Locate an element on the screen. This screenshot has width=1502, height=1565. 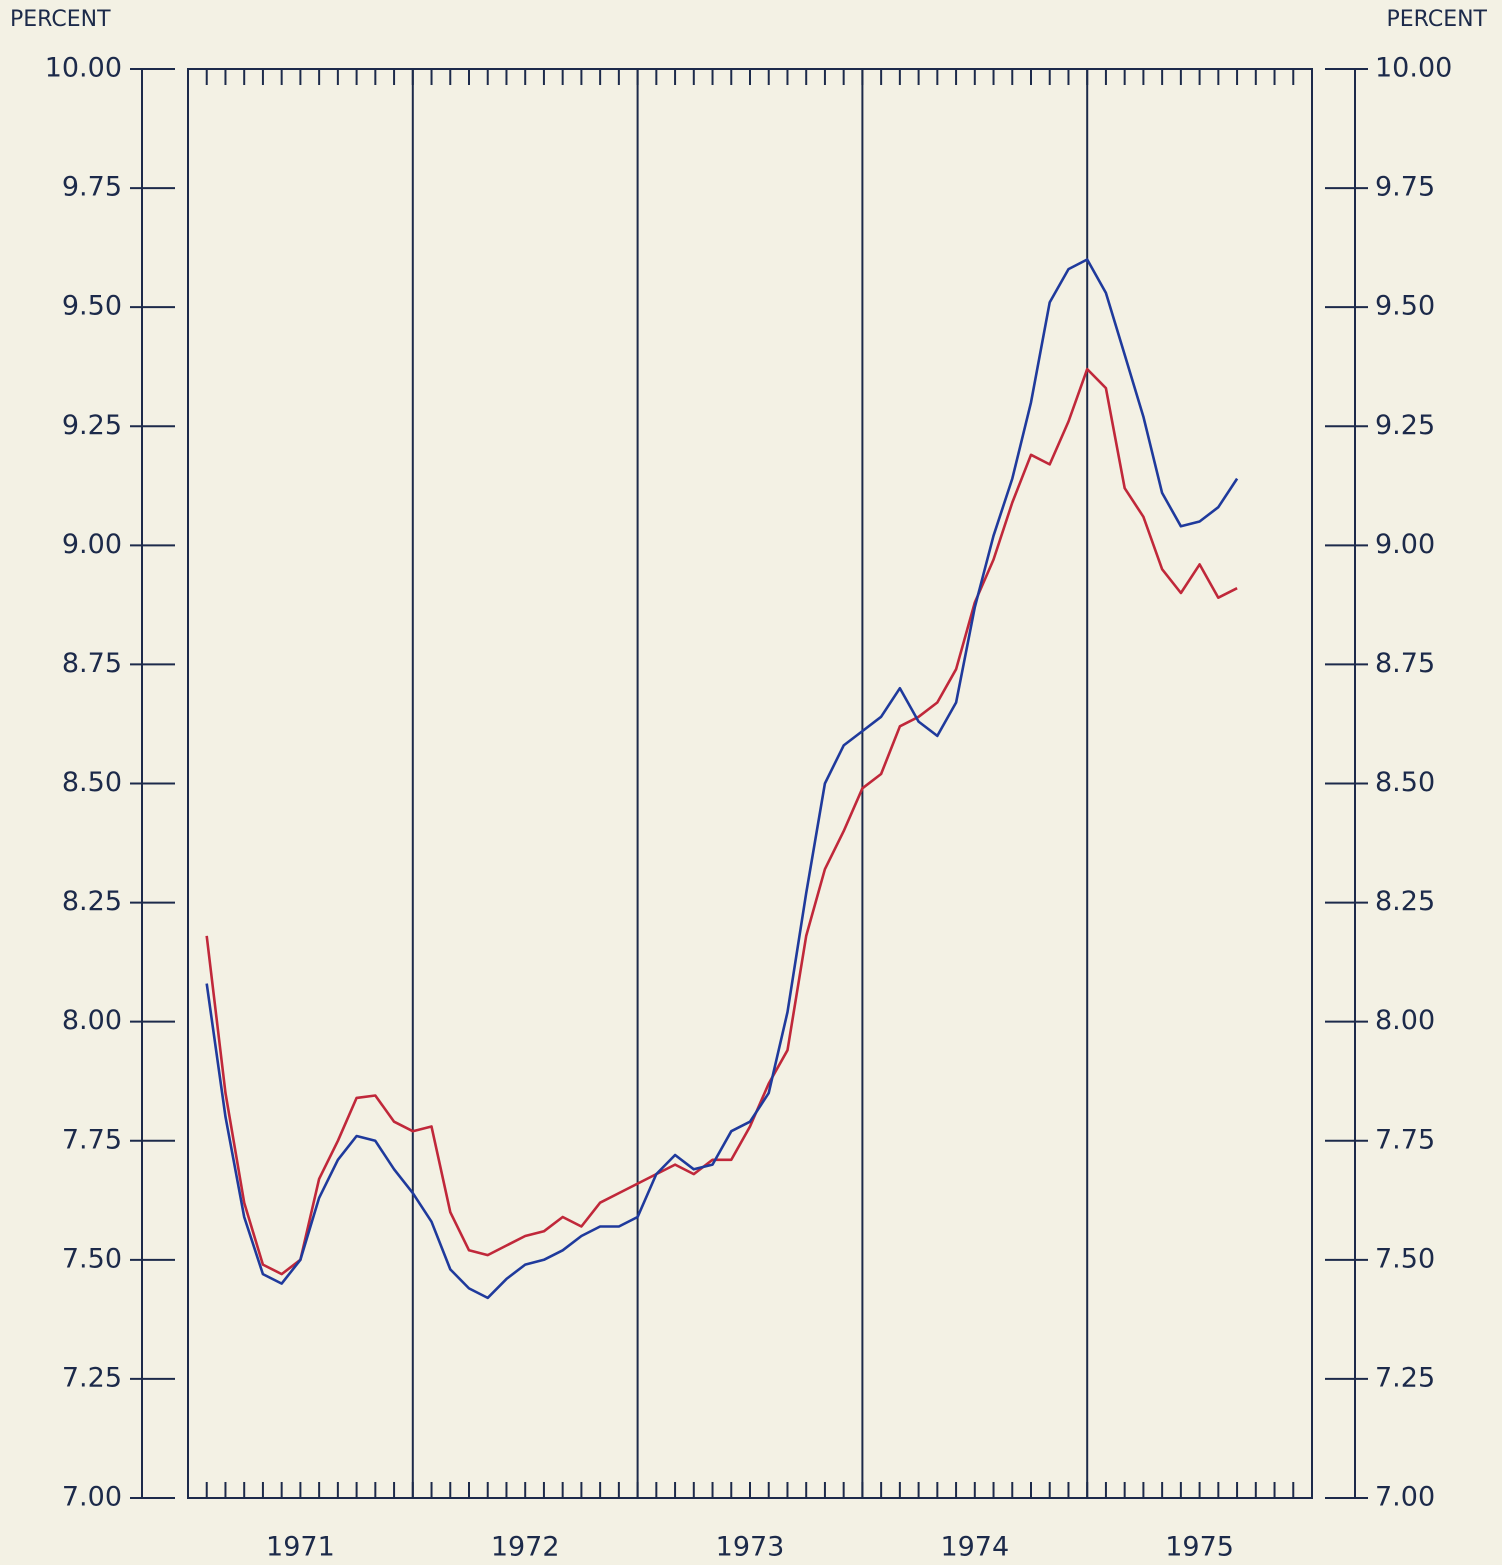
x-tick-label: 1973 is located at coordinates (750, 1547).